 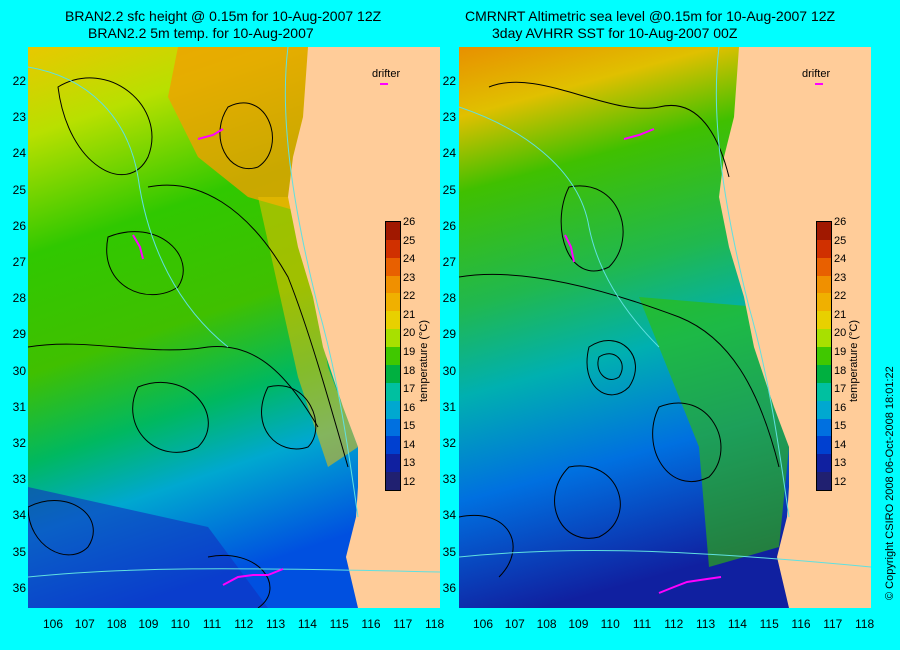 I want to click on longitude-label: 111, so click(x=642, y=624).